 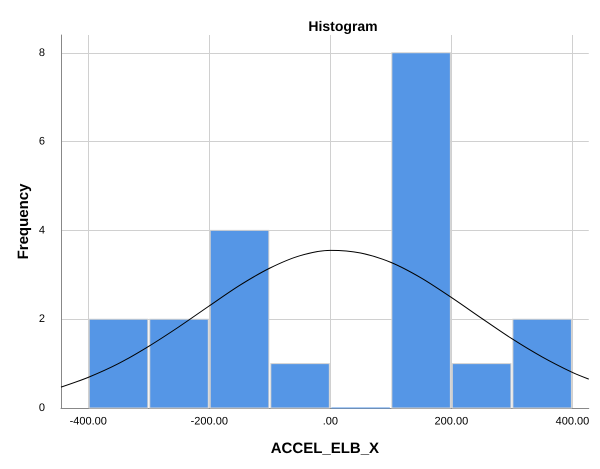 I want to click on y-tick-label: 8, so click(x=41, y=52).